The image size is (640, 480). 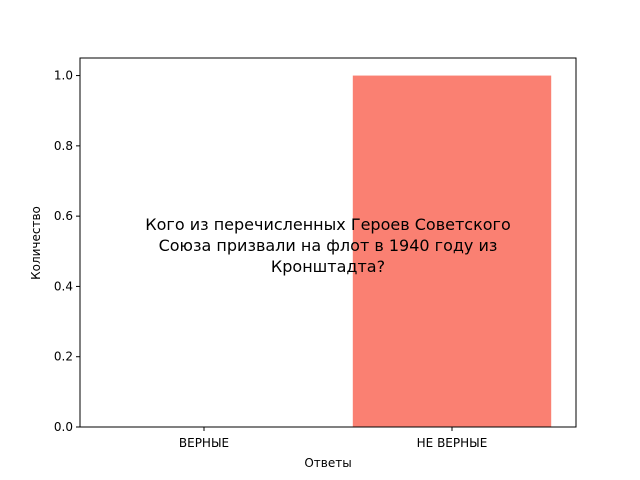 What do you see at coordinates (333, 438) in the screenshot?
I see `x-axis-ticks: ВЕРНЫЕ НЕ ВЕРНЫЕ` at bounding box center [333, 438].